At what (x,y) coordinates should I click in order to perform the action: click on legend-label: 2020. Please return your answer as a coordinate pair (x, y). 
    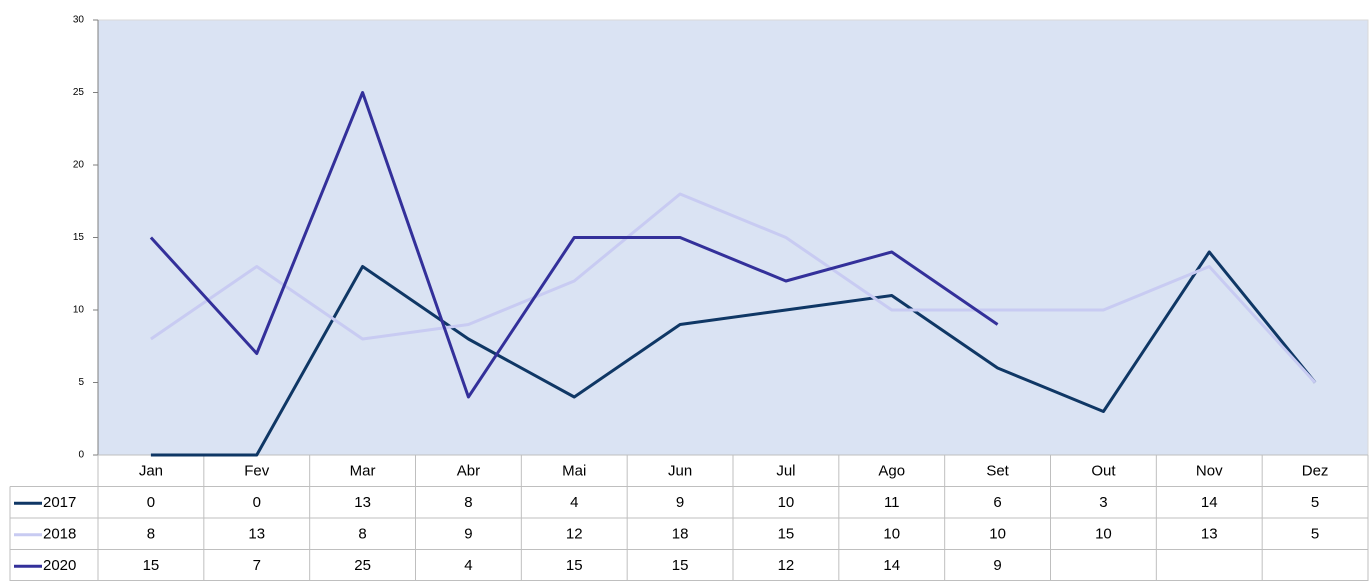
    Looking at the image, I should click on (59, 565).